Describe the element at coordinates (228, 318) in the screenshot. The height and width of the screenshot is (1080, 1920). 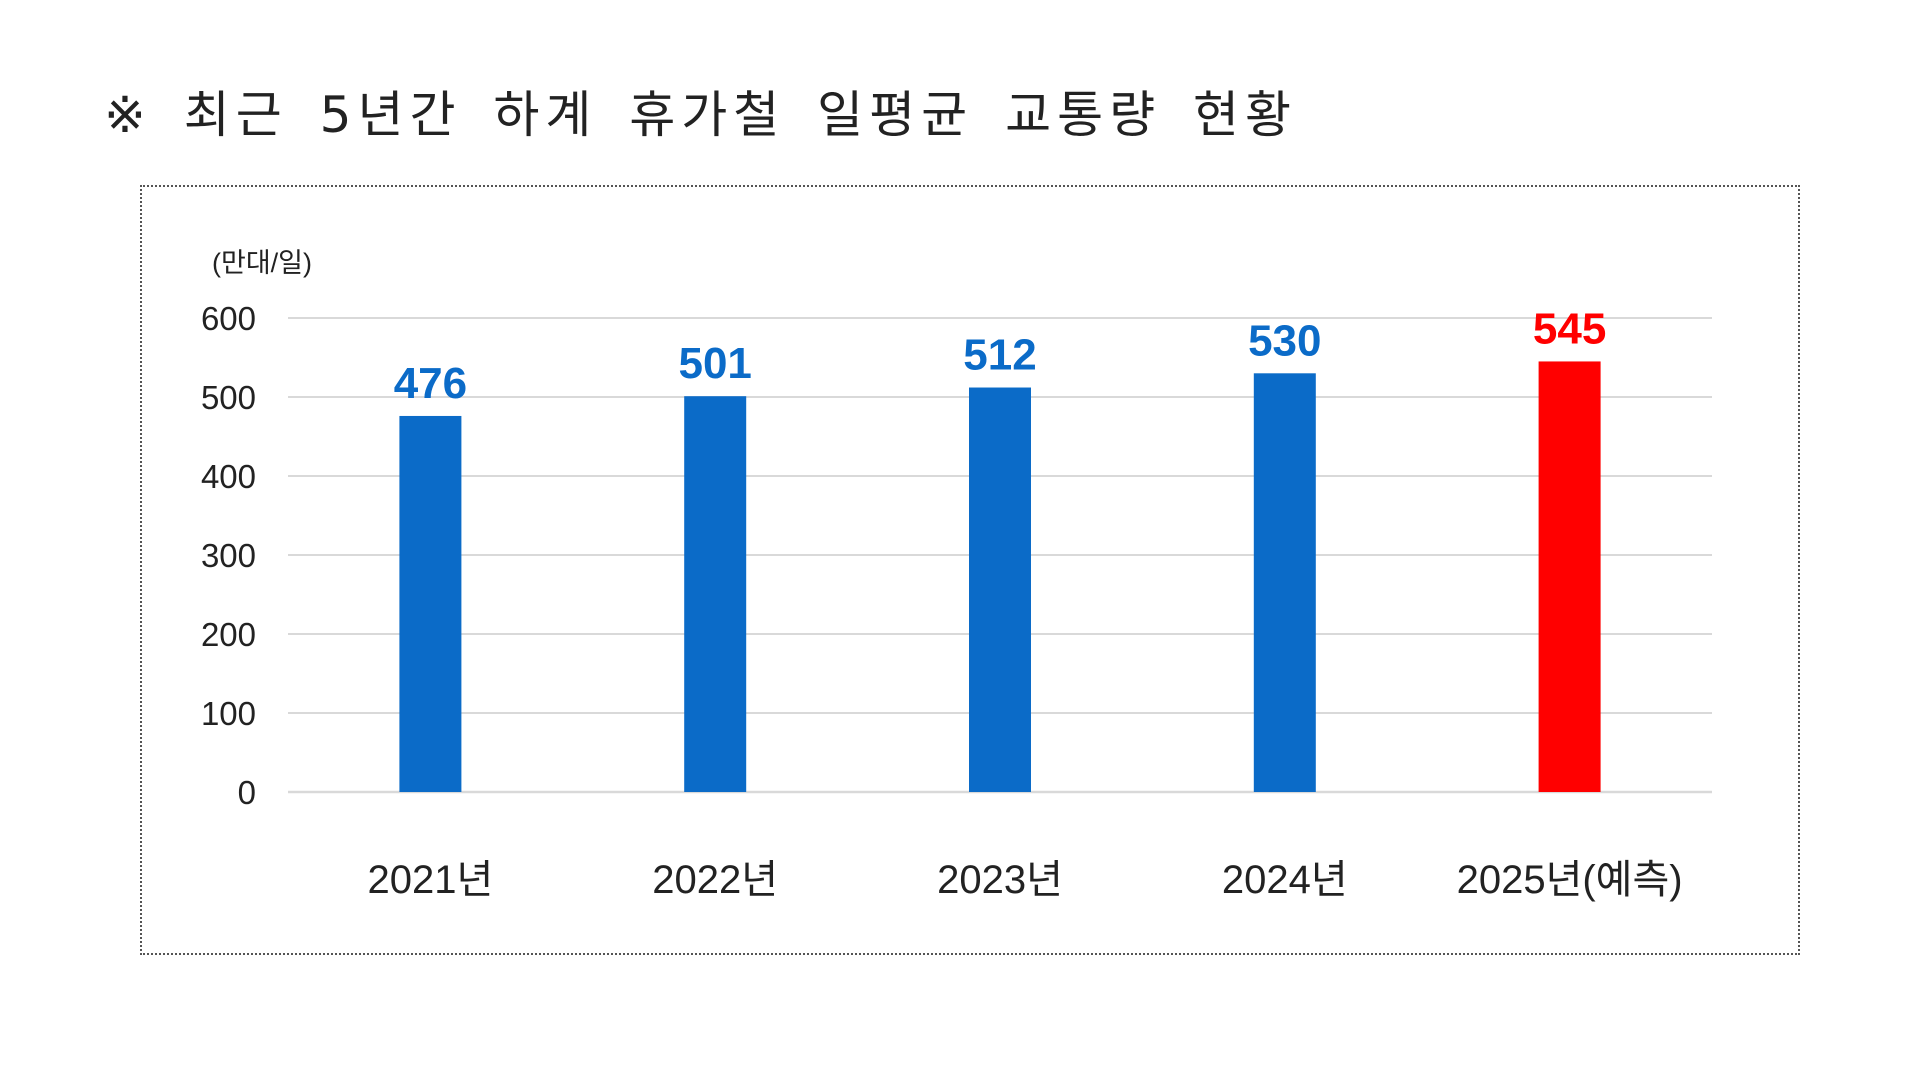
I see `y-tick-label: 600` at that location.